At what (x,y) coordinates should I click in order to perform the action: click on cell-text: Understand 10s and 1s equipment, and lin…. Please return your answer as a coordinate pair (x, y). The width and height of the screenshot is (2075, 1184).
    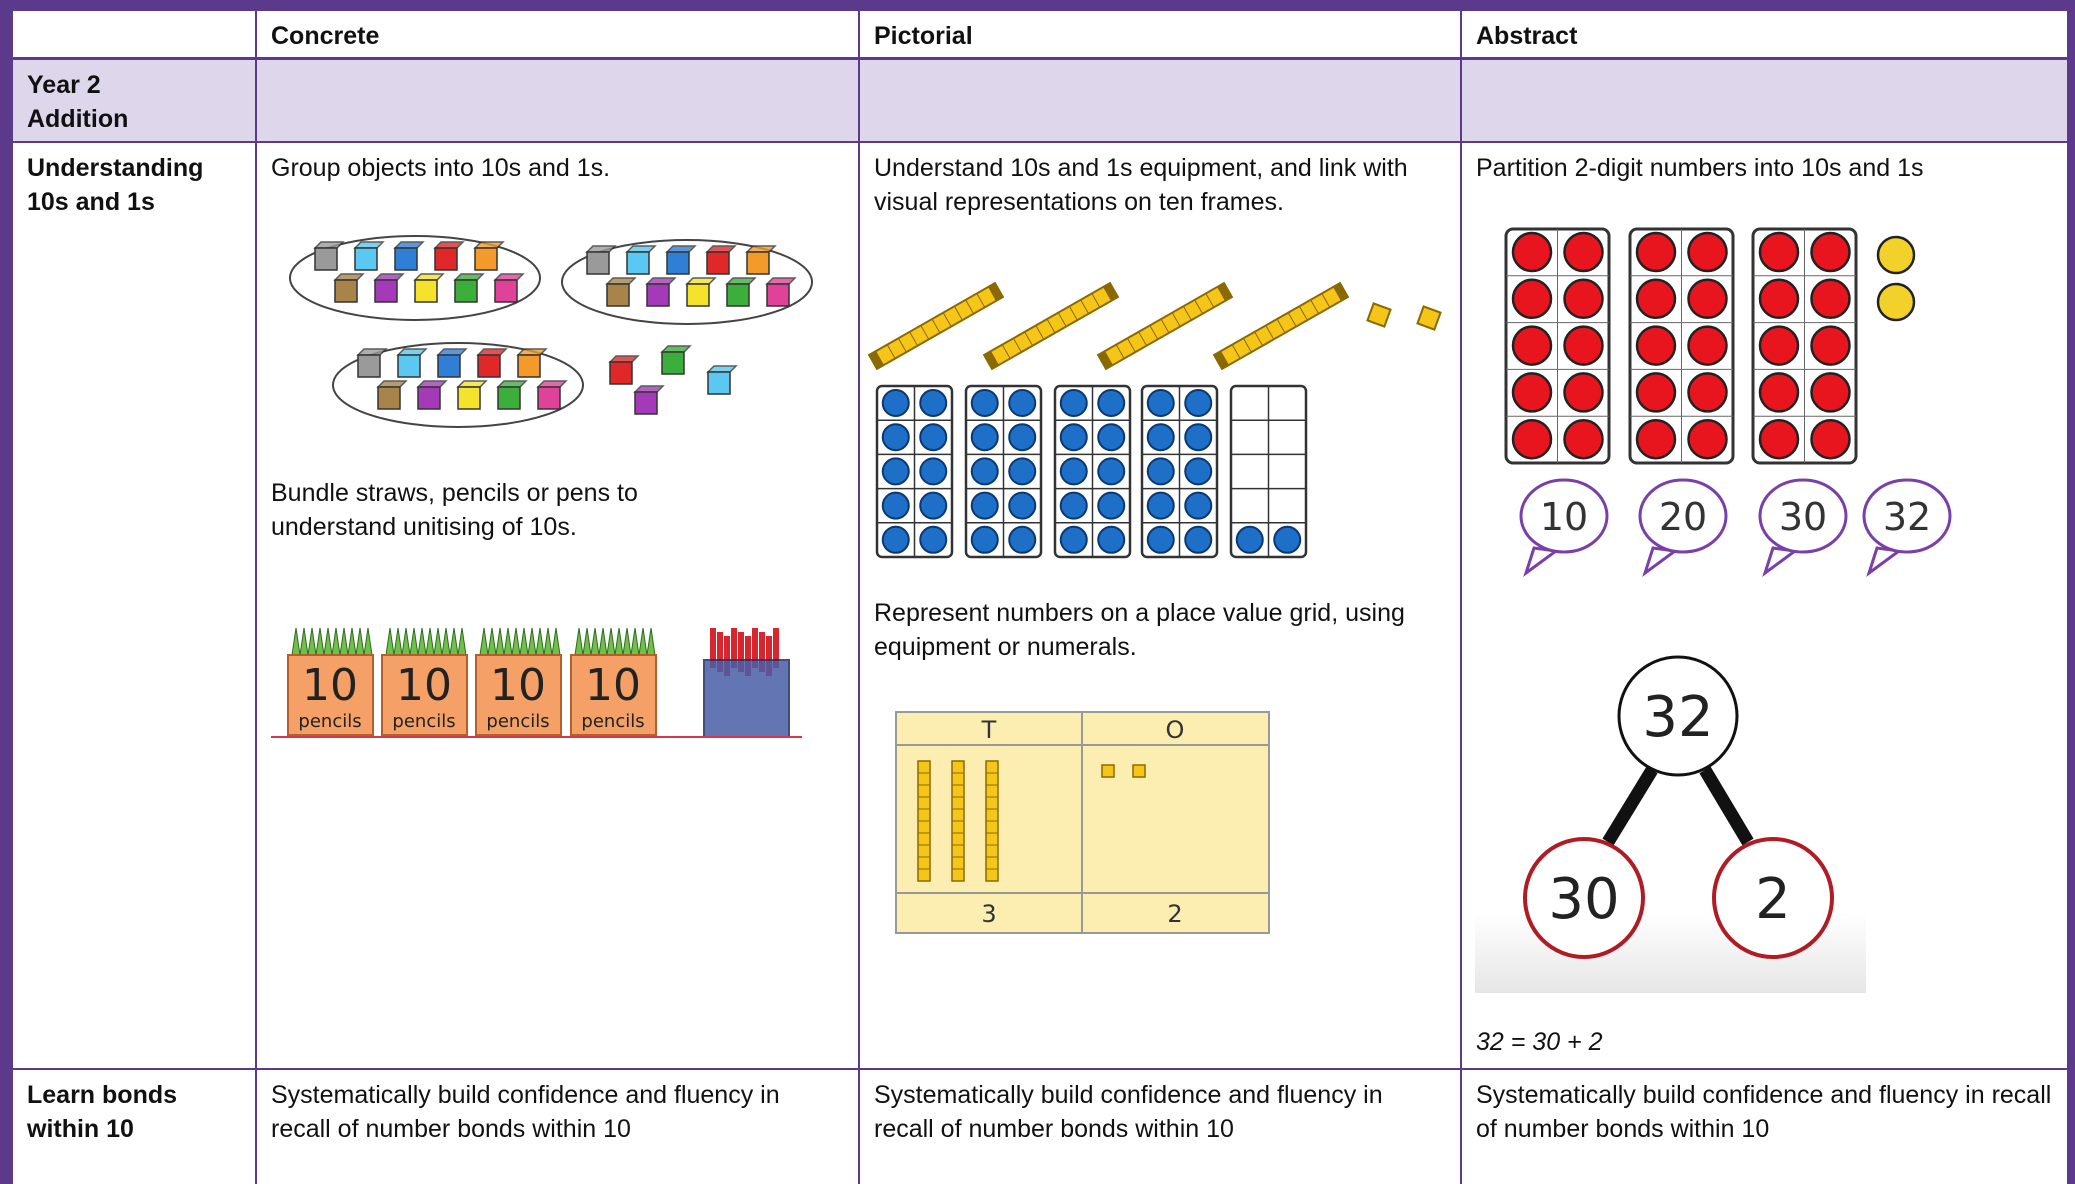
    Looking at the image, I should click on (1141, 185).